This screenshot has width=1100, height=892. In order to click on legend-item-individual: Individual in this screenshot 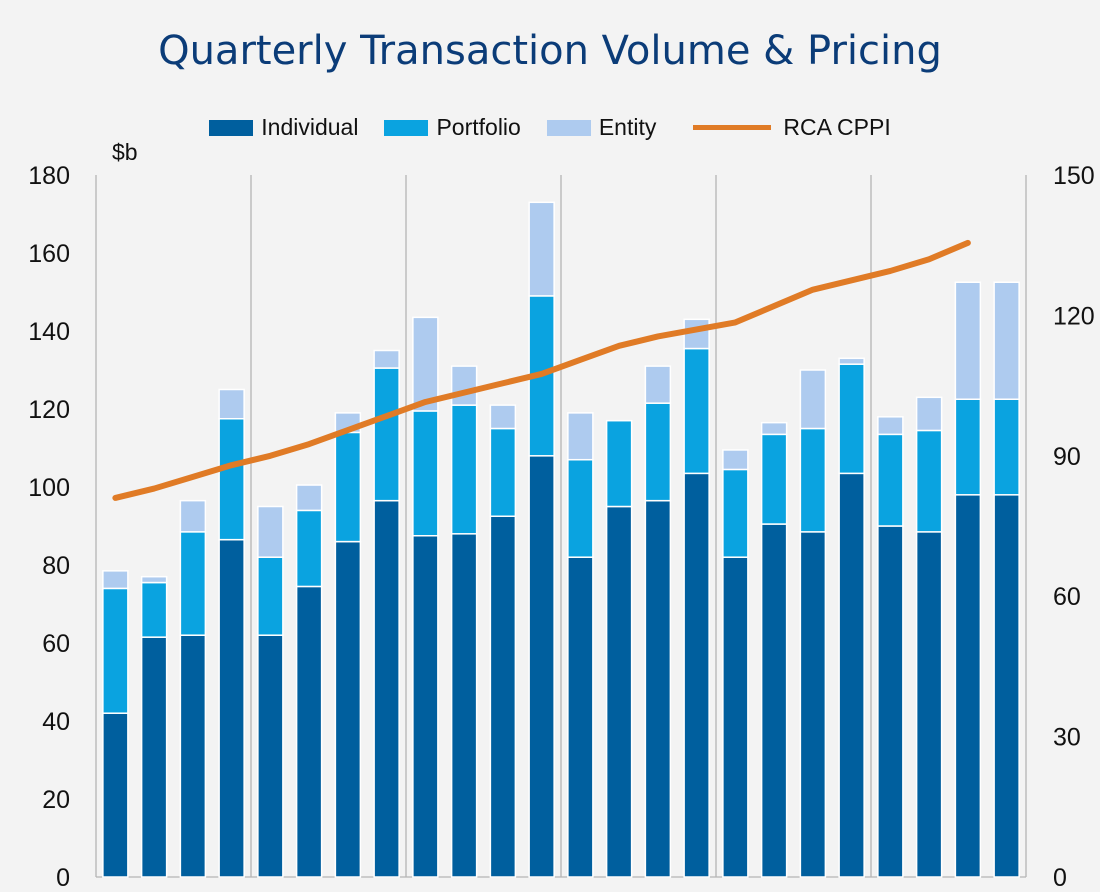, I will do `click(283, 127)`.